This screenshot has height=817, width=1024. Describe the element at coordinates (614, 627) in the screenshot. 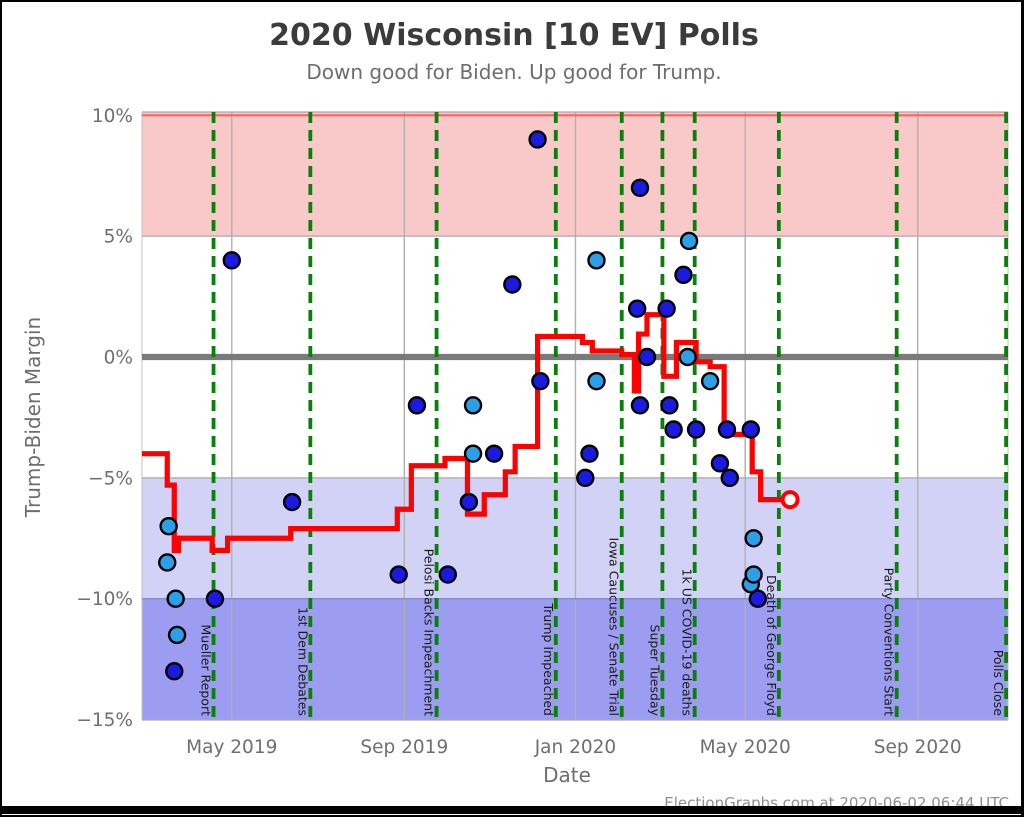

I see `event-label: Iowa Caucuses / Senate Trial` at that location.